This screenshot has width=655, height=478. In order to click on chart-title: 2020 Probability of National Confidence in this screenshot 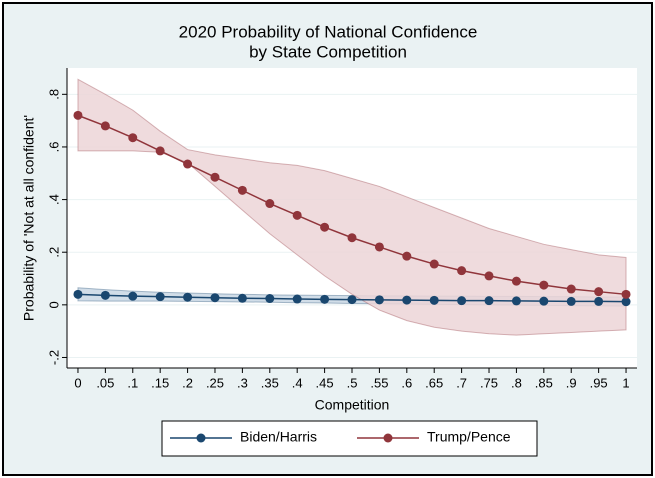, I will do `click(328, 31)`.